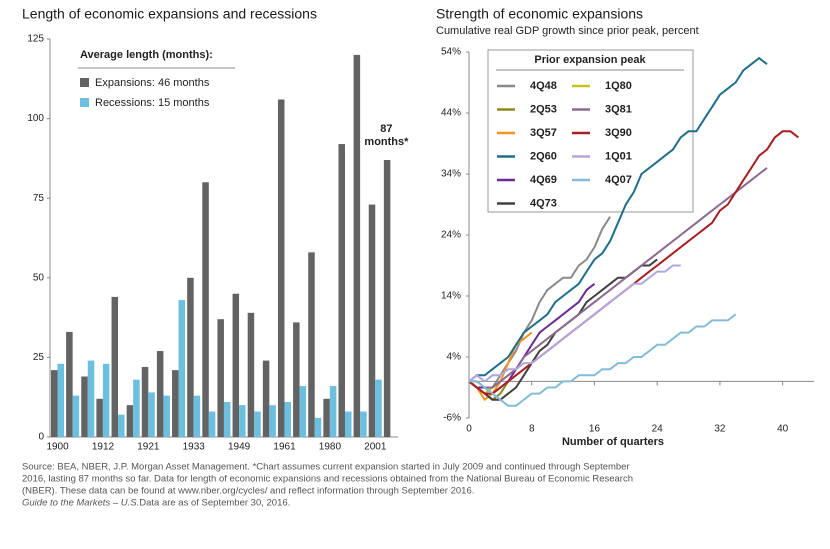  What do you see at coordinates (783, 429) in the screenshot?
I see `x-tick-label: 40` at bounding box center [783, 429].